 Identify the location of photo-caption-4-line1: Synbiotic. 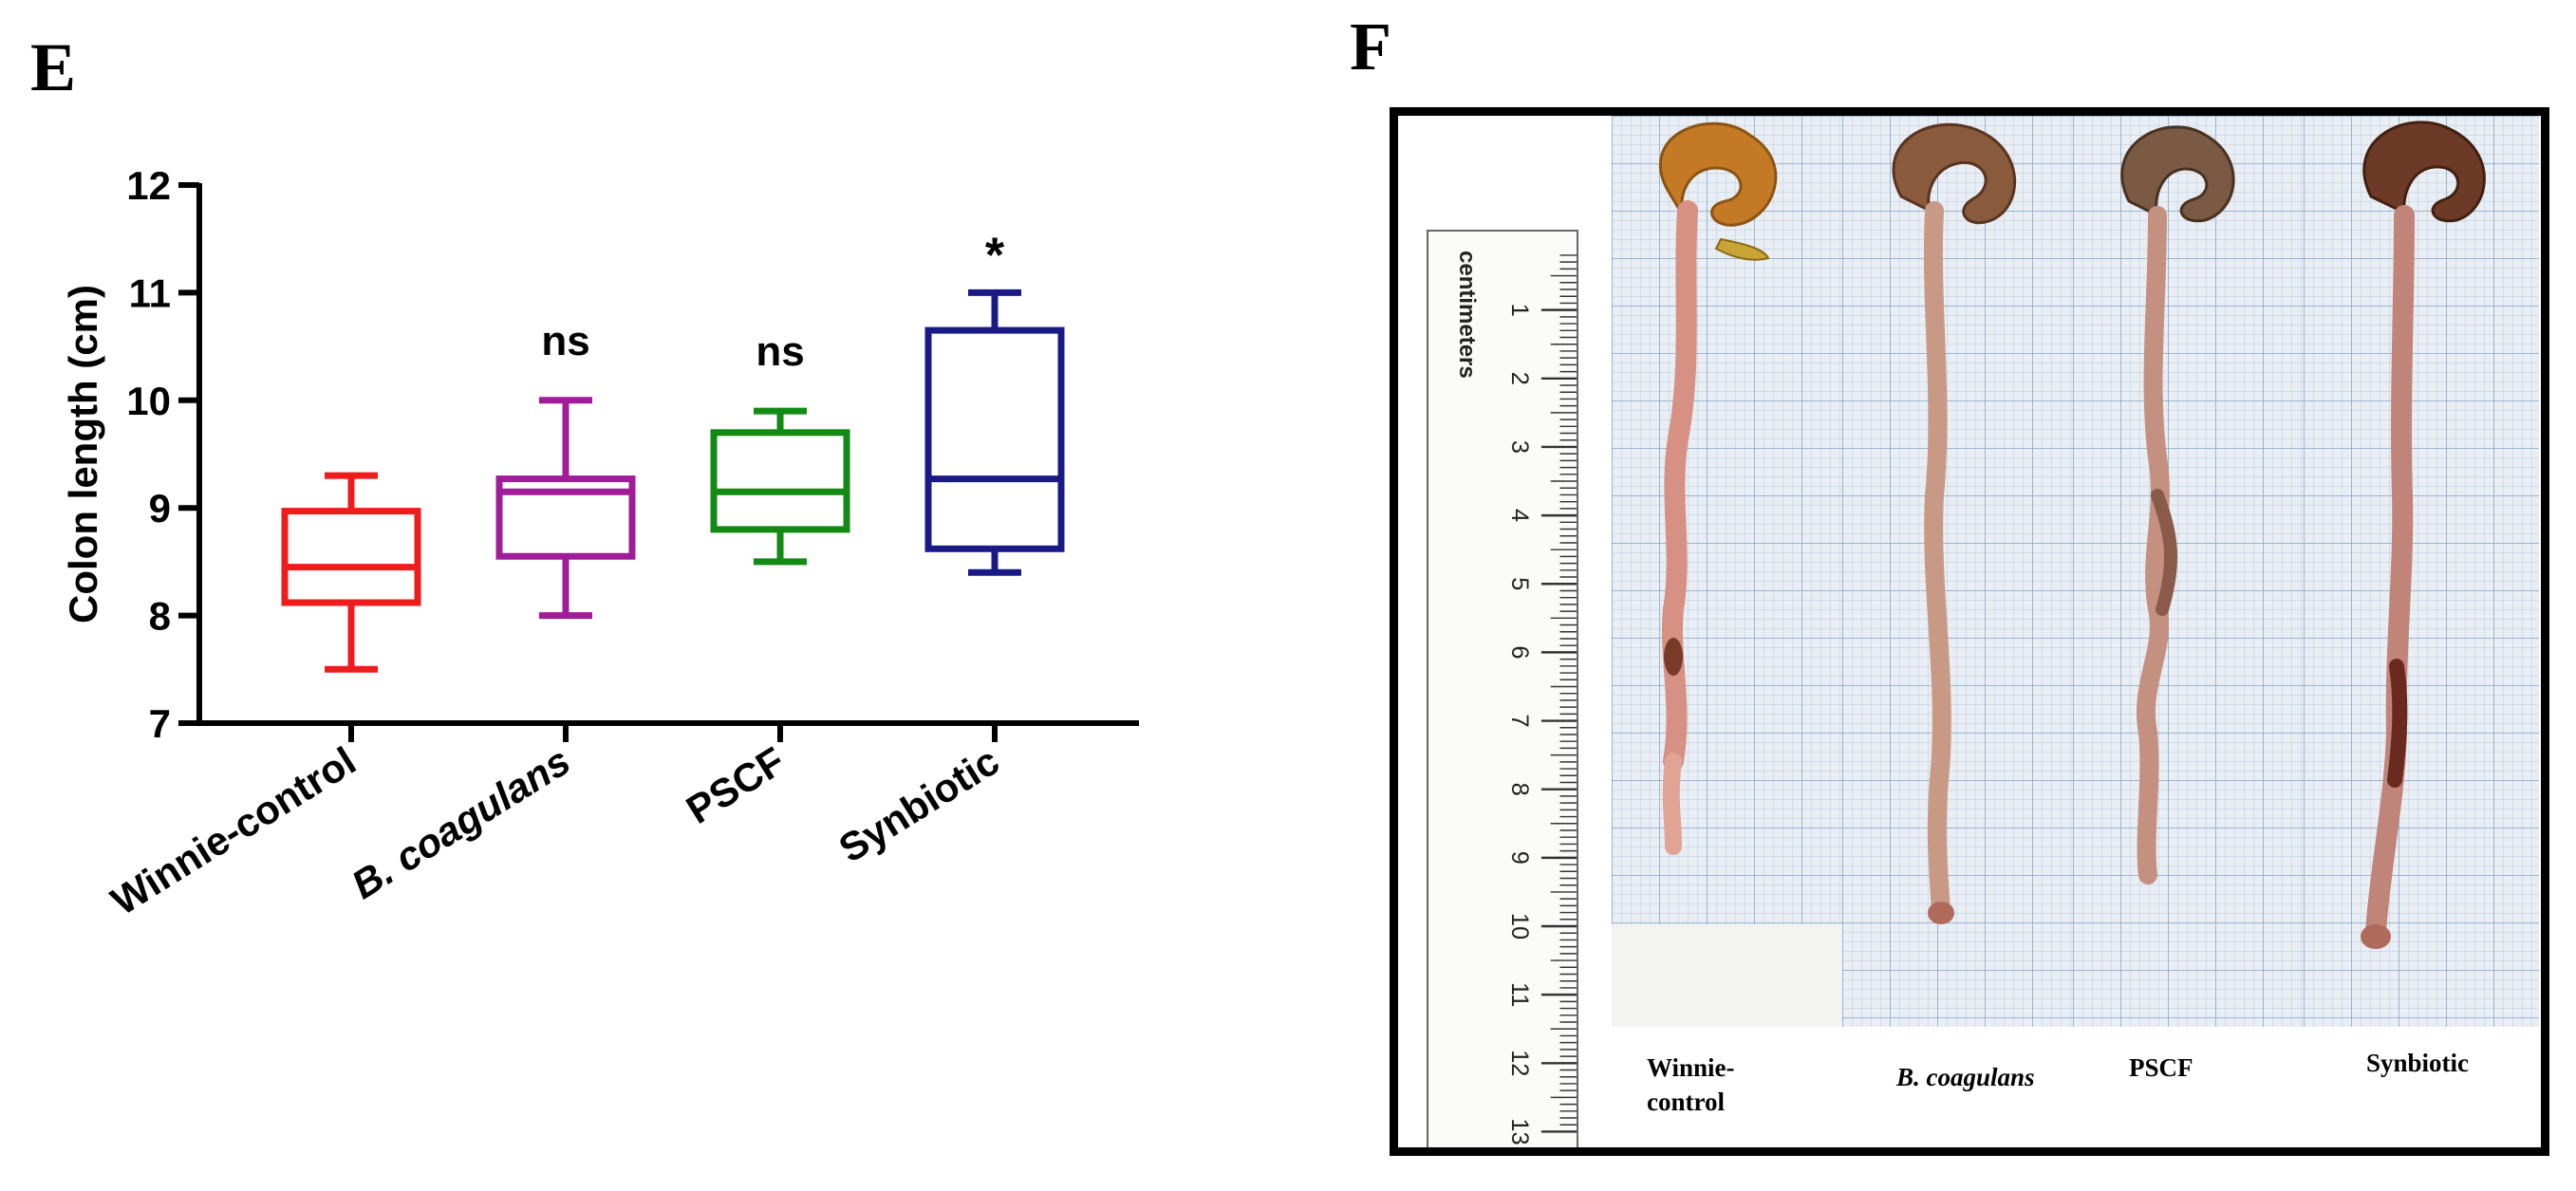
(2418, 1063).